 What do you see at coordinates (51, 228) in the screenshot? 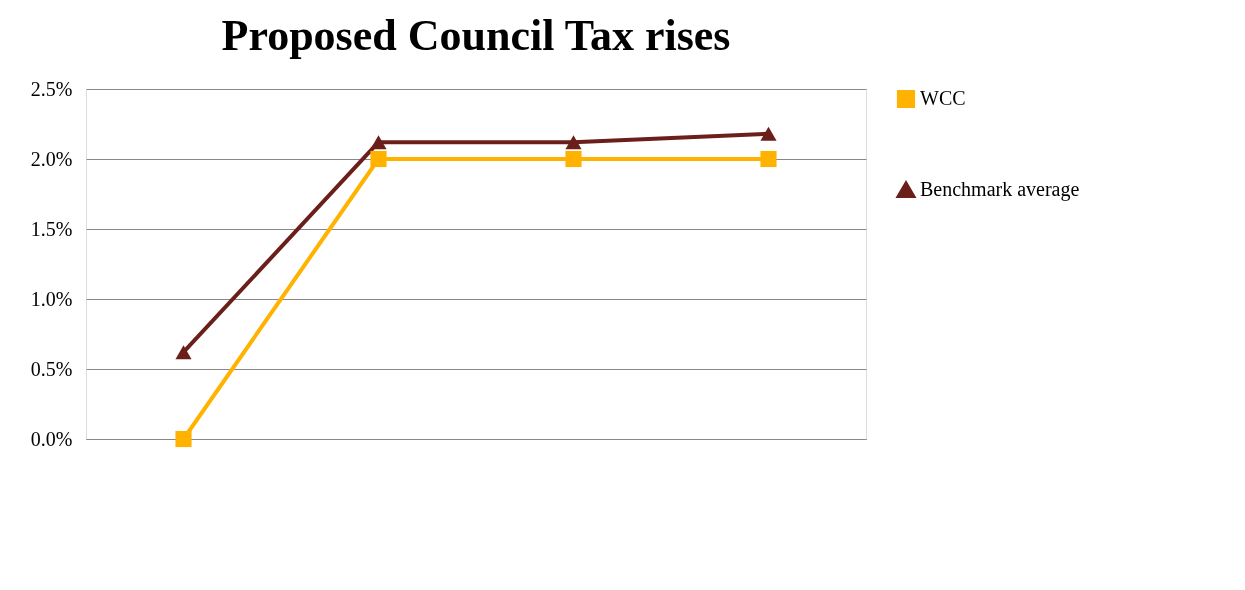
I see `y-tick-label: 1.5%` at bounding box center [51, 228].